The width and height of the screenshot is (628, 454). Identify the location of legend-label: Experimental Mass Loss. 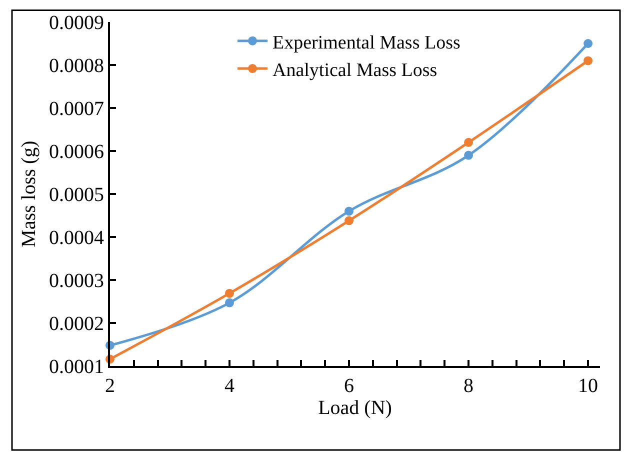
(366, 43).